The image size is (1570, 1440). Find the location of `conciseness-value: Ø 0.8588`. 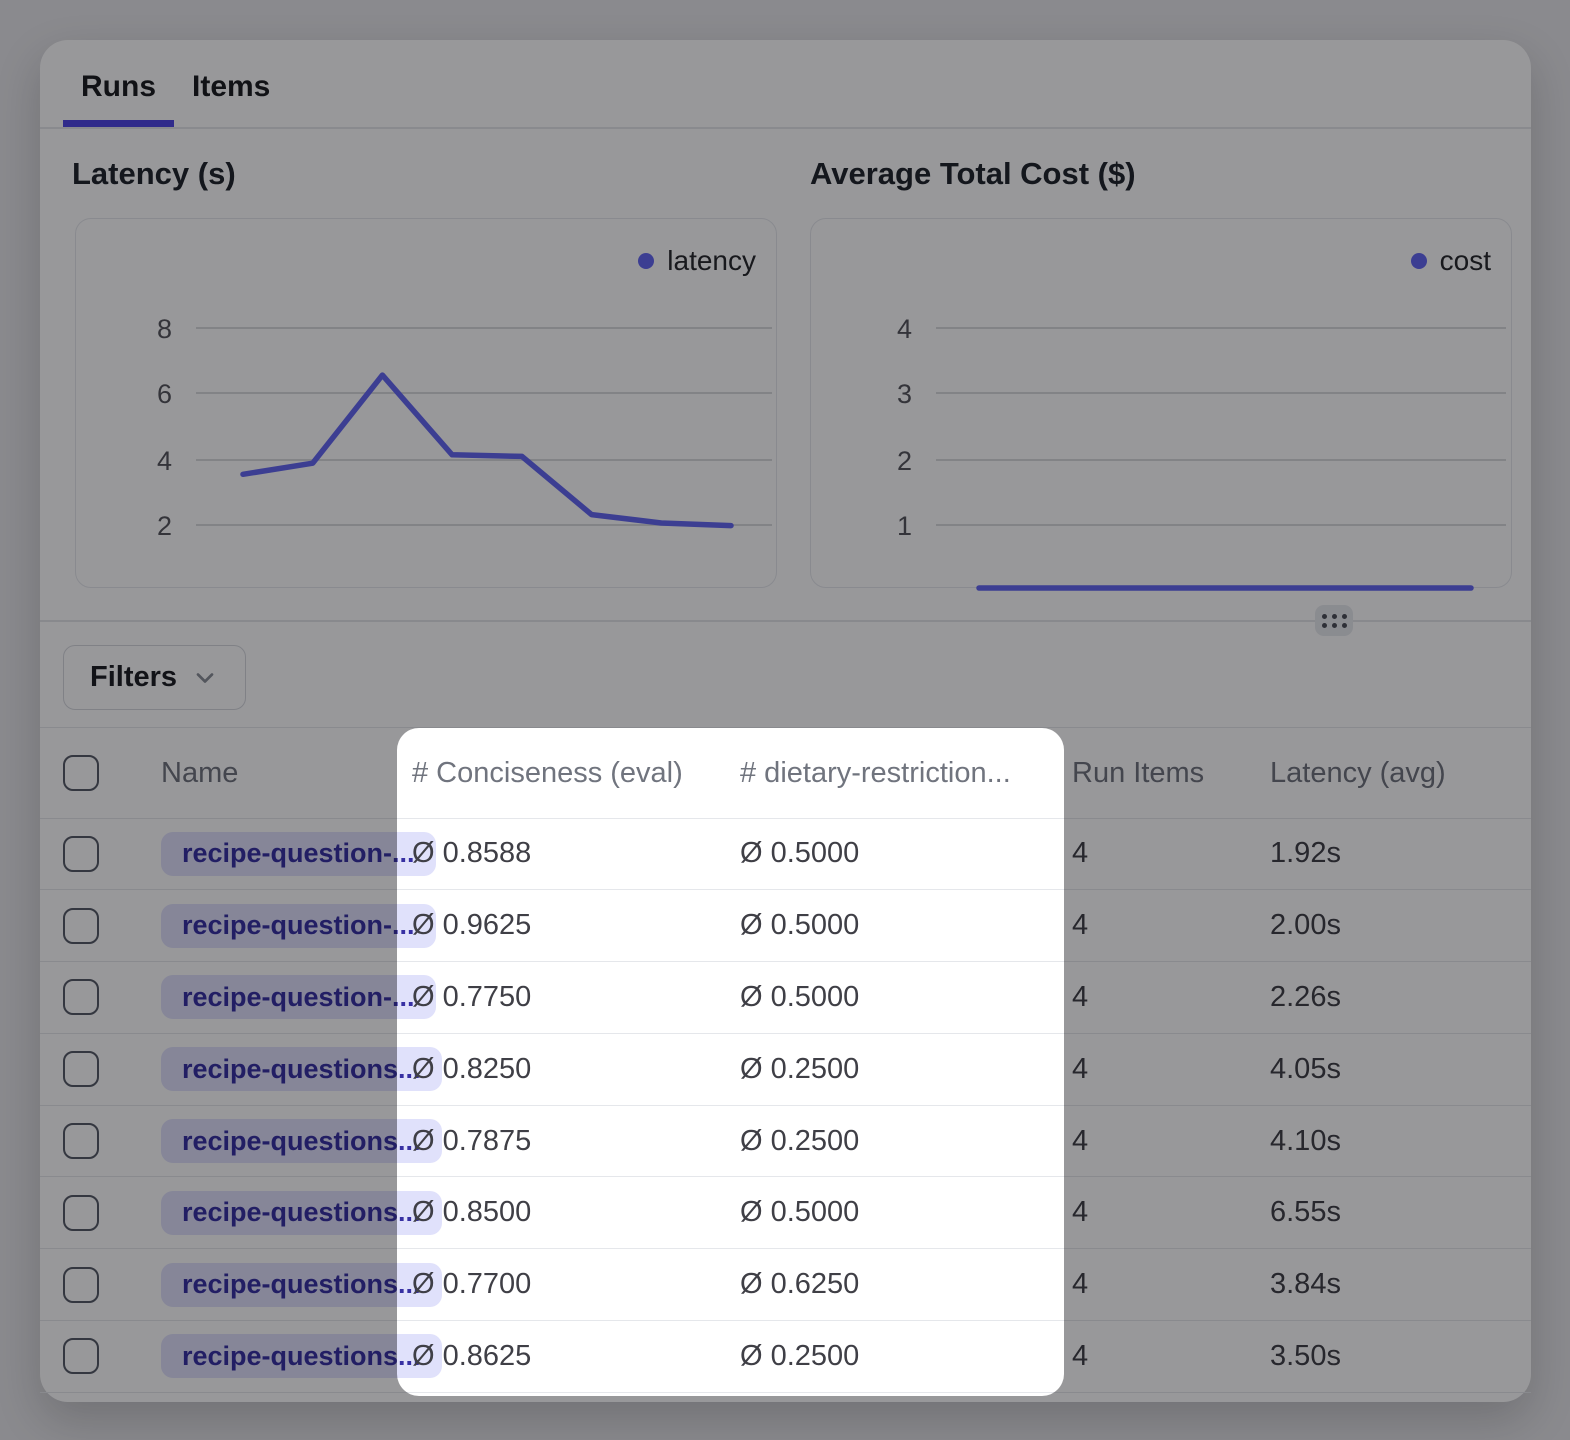

conciseness-value: Ø 0.8588 is located at coordinates (472, 853).